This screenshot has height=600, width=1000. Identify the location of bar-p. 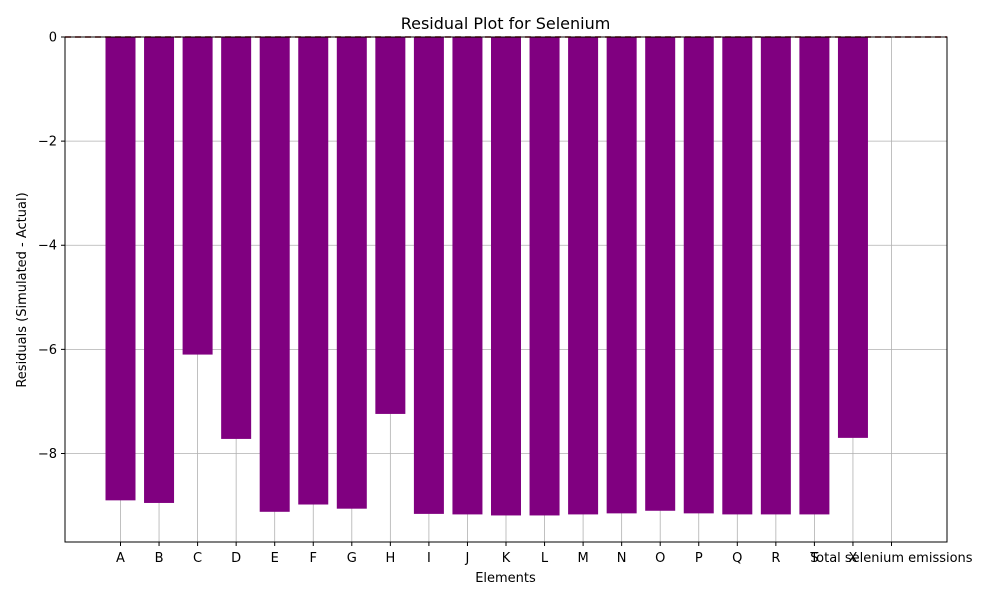
(698, 275).